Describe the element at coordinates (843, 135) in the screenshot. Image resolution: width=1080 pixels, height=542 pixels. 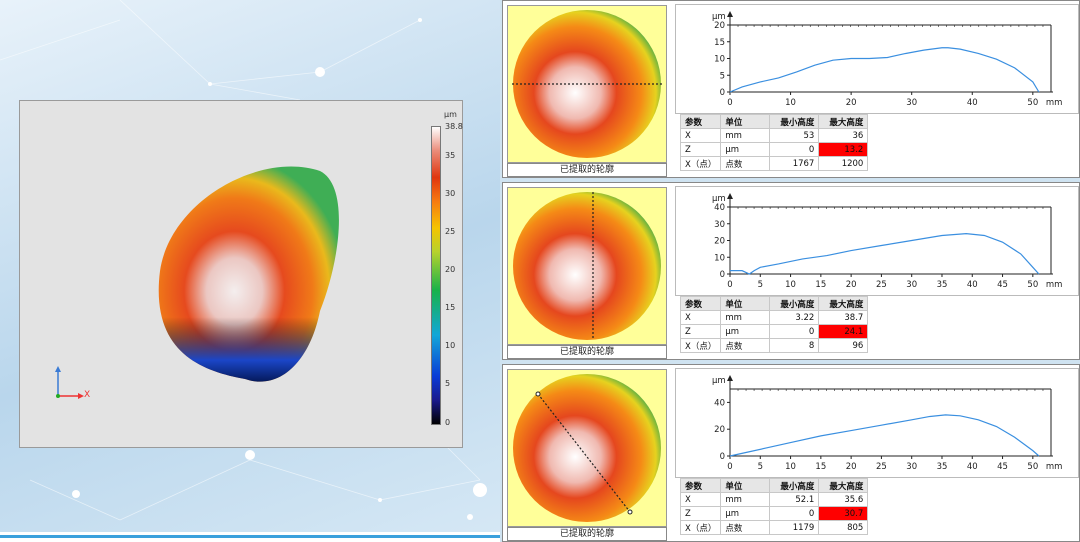
I see `table-cell: 36` at that location.